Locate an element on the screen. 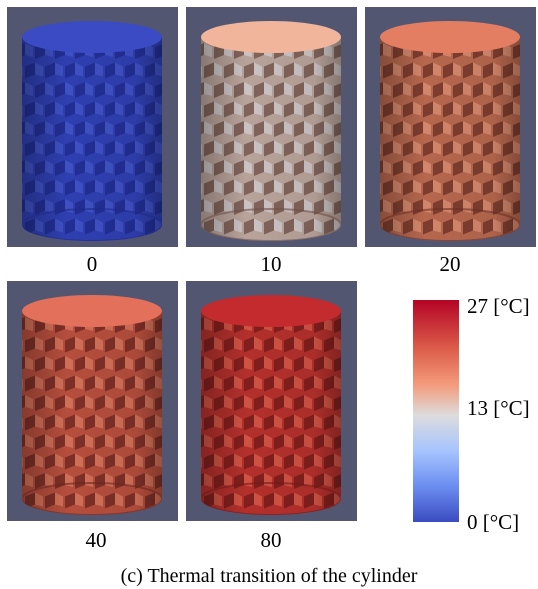 This screenshot has width=538, height=589. cylinder-t40 is located at coordinates (92, 405).